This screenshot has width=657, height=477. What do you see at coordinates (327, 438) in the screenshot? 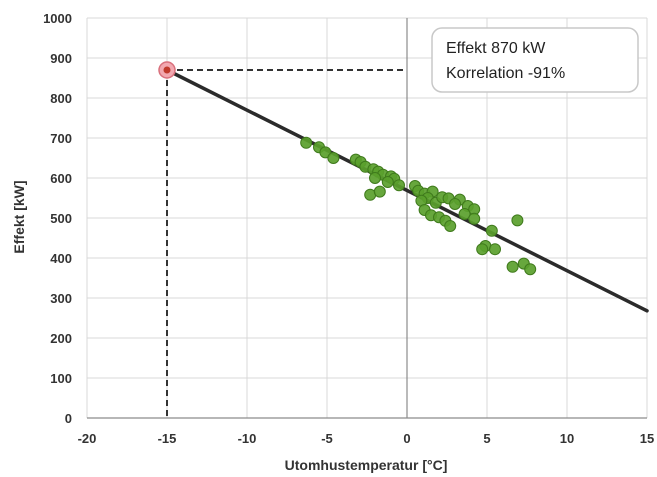
I see `x-tick-label: -5` at bounding box center [327, 438].